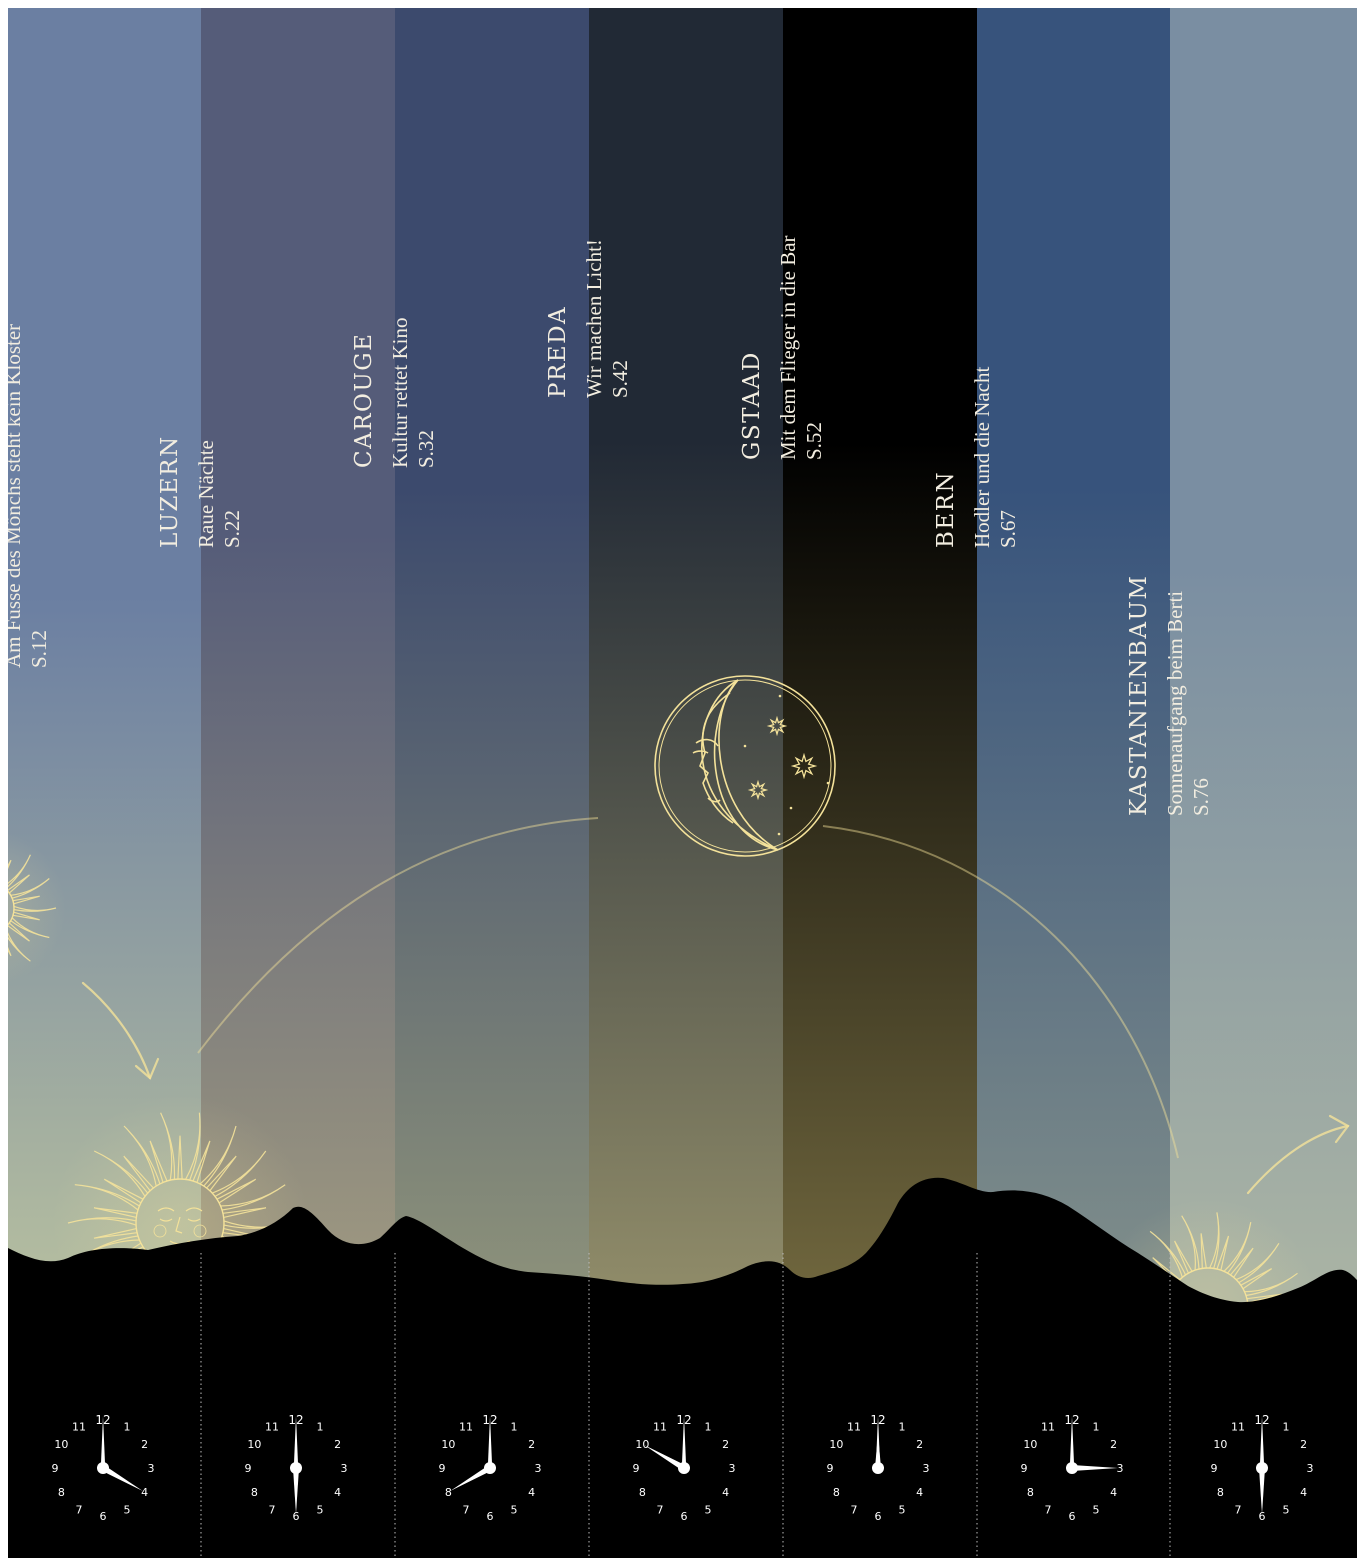 This screenshot has height=1558, width=1357. I want to click on page-number: S.67, so click(1008, 529).